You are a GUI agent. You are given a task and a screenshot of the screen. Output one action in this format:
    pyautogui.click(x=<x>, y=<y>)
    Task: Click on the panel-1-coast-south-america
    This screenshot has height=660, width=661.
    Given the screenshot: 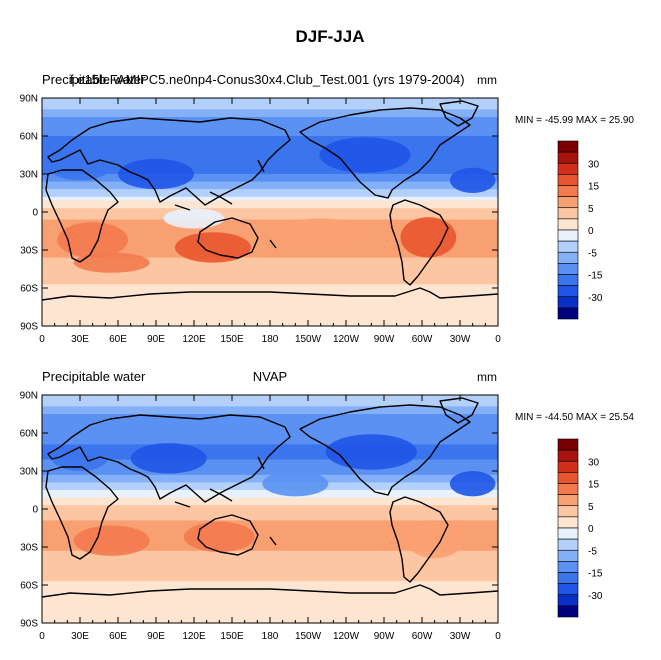 What is the action you would take?
    pyautogui.click(x=419, y=242)
    